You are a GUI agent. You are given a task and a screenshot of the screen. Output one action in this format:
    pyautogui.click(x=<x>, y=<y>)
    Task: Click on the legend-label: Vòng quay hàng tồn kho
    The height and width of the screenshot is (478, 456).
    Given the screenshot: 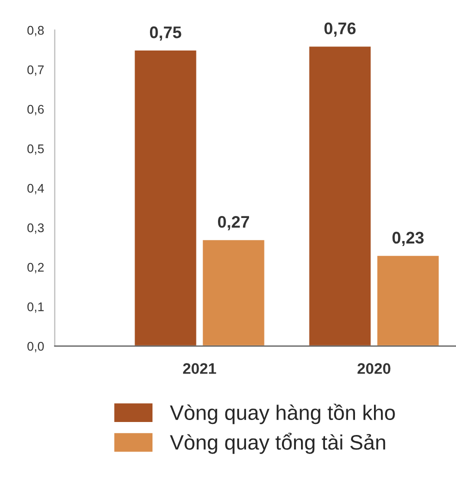 What is the action you would take?
    pyautogui.click(x=282, y=414)
    